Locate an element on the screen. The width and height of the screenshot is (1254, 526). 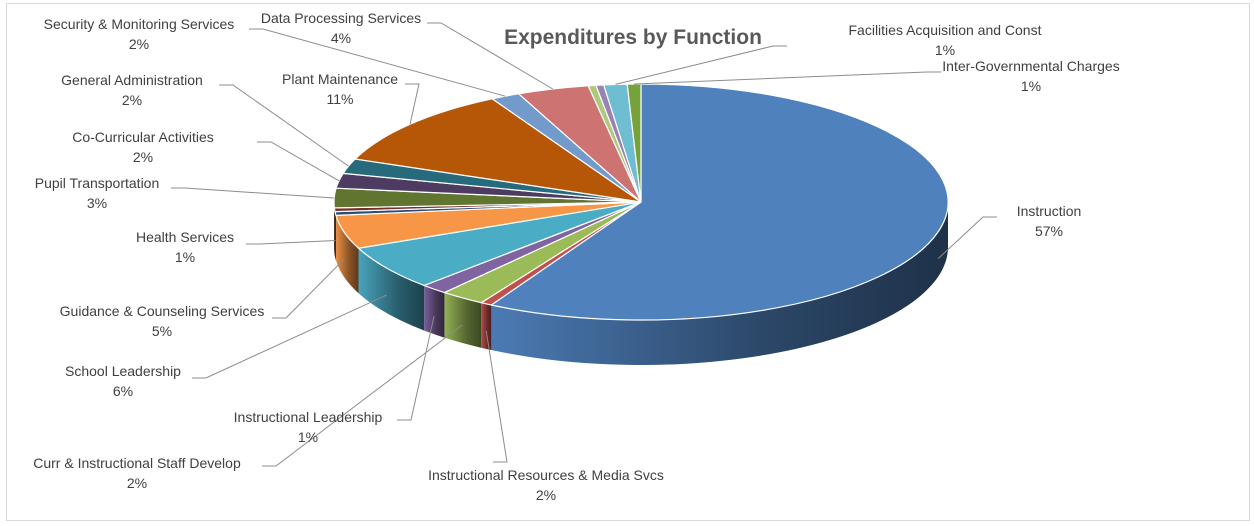
slice-percent-data-processing-services-13: 4% is located at coordinates (341, 38).